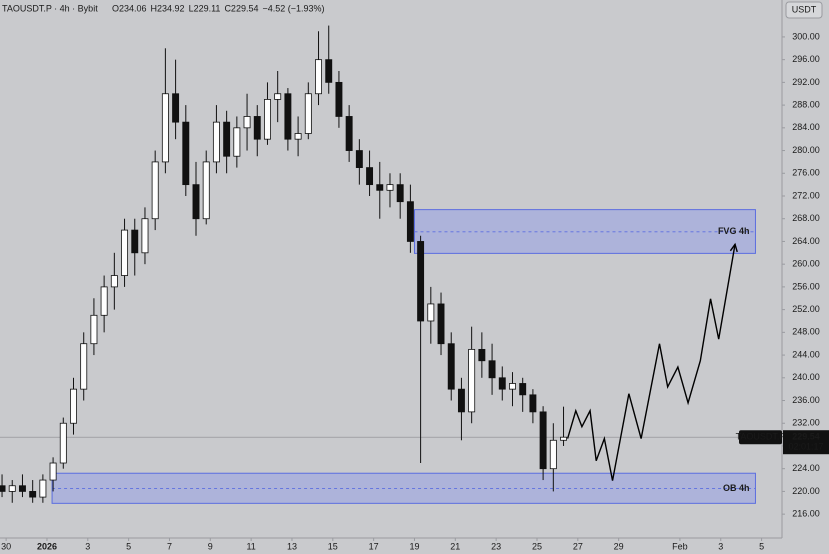  What do you see at coordinates (806, 59) in the screenshot?
I see `y-tick-label: 296.00` at bounding box center [806, 59].